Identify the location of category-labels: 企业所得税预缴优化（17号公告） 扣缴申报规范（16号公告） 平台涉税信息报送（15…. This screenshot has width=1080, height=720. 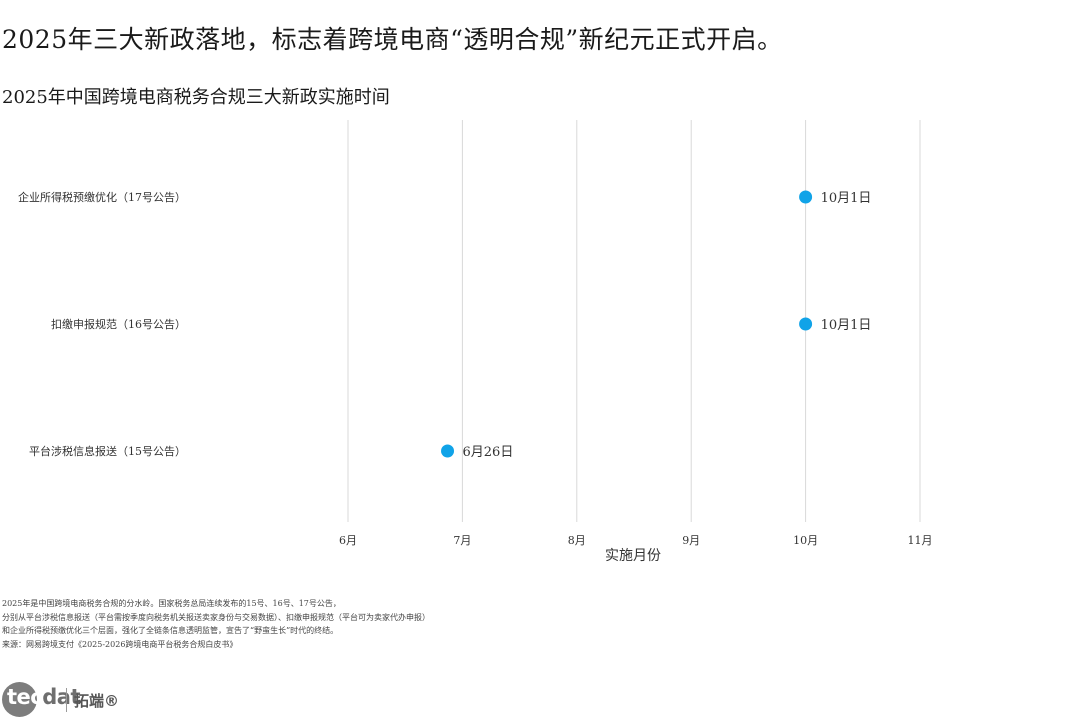
(102, 324).